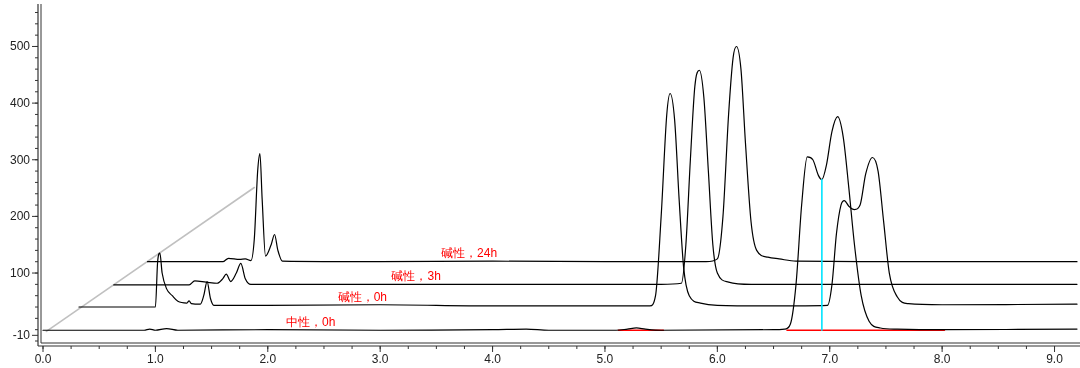 Image resolution: width=1080 pixels, height=368 pixels. Describe the element at coordinates (416, 276) in the screenshot. I see `series-label: 碱性，3h` at that location.